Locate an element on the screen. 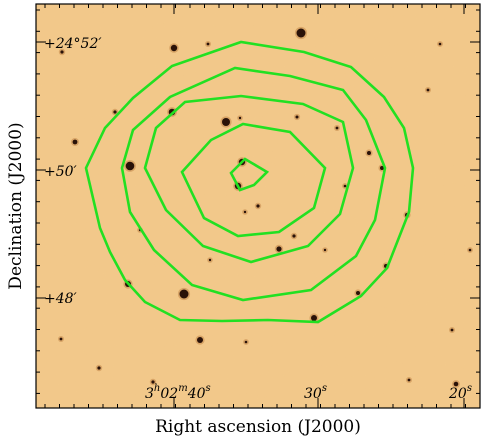 This screenshot has width=485, height=442. x-axis-title: Right ascension (J2000) is located at coordinates (258, 427).